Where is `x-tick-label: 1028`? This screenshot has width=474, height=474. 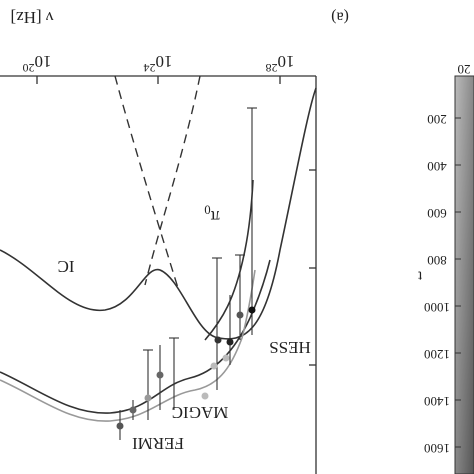 x-tick-label: 1028 is located at coordinates (280, 63).